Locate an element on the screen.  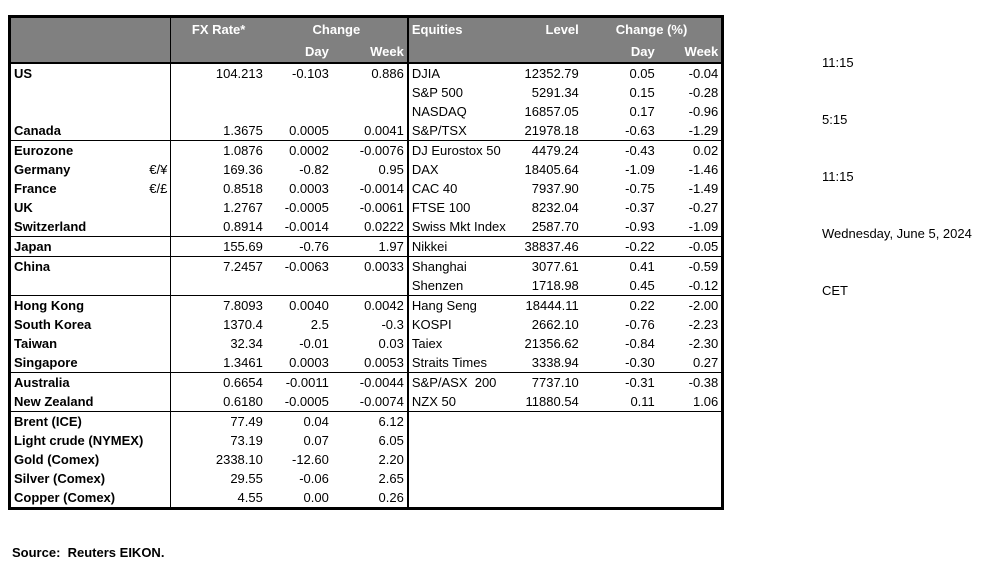
cell-name: South Korea is located at coordinates (53, 324).